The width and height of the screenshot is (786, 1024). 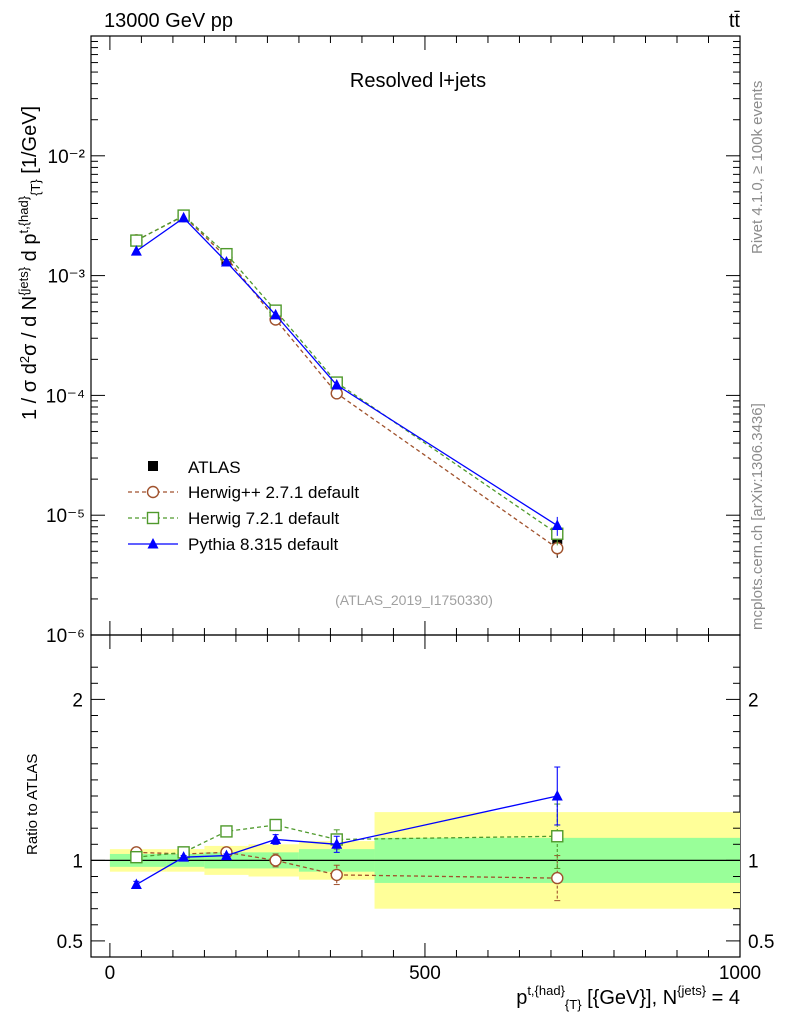 I want to click on x-axis-label: pt,{had}{T} [{GeV}], N{jets} = 4, so click(x=628, y=997).